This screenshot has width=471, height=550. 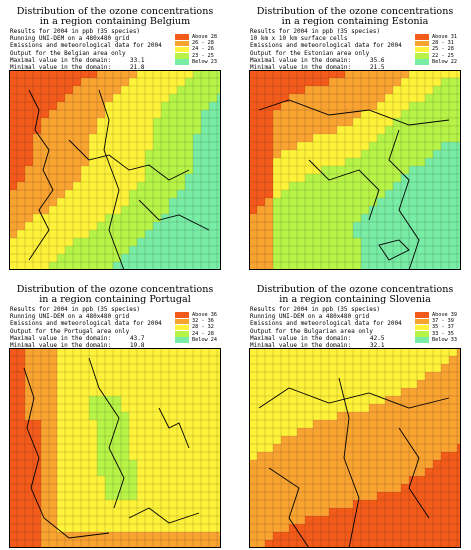 I want to click on border-line, so click(x=66, y=453).